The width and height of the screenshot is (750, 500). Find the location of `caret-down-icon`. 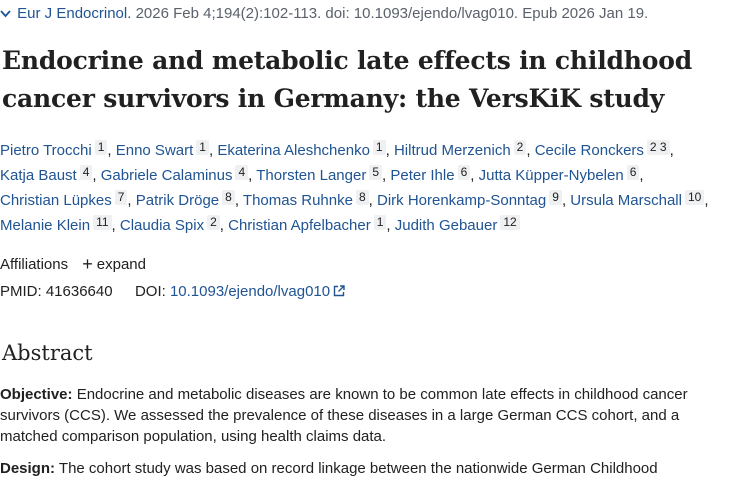

caret-down-icon is located at coordinates (5, 14).